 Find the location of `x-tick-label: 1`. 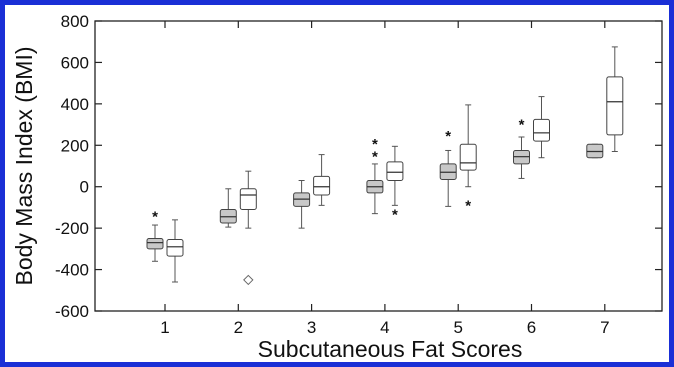

x-tick-label: 1 is located at coordinates (164, 327).